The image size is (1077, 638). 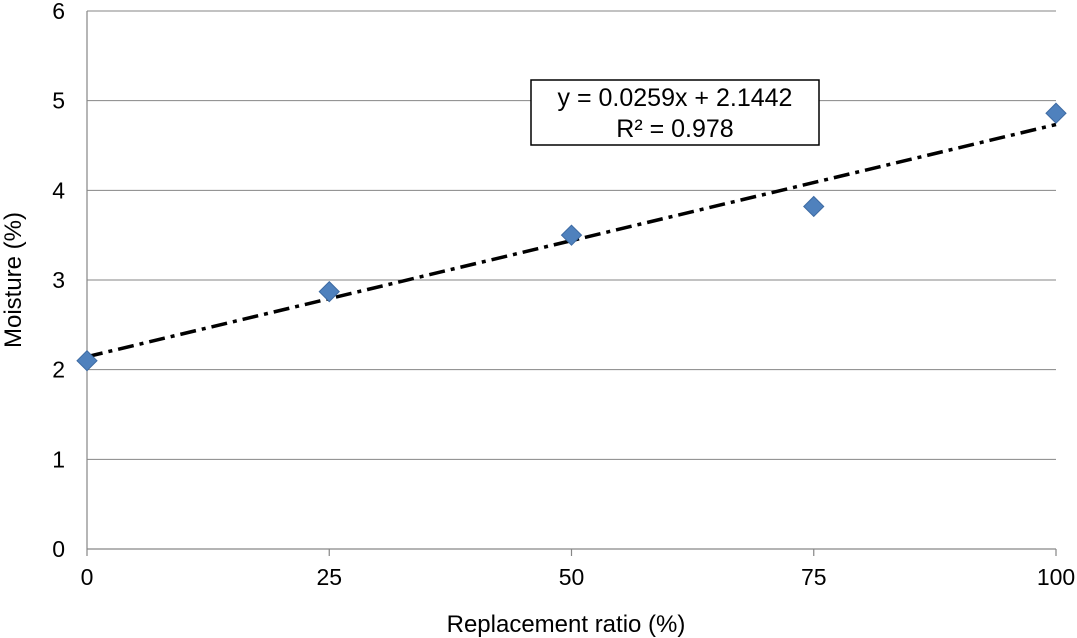 I want to click on y-tick-label: 3, so click(x=58, y=280).